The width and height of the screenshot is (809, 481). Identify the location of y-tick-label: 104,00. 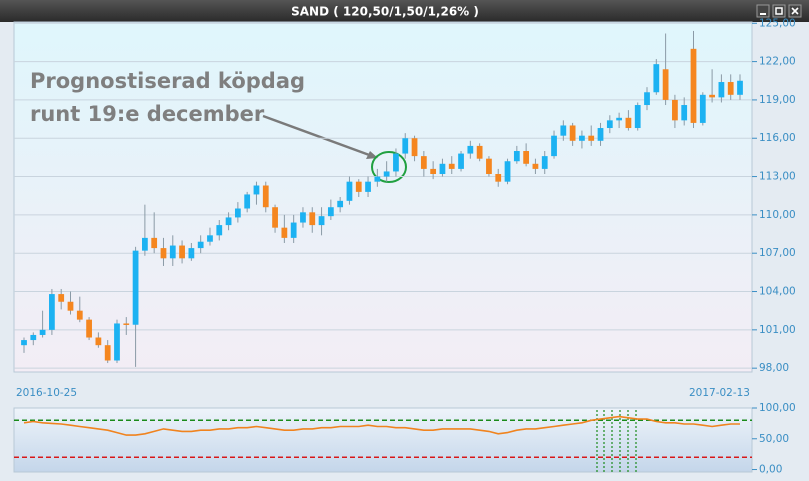
(777, 292).